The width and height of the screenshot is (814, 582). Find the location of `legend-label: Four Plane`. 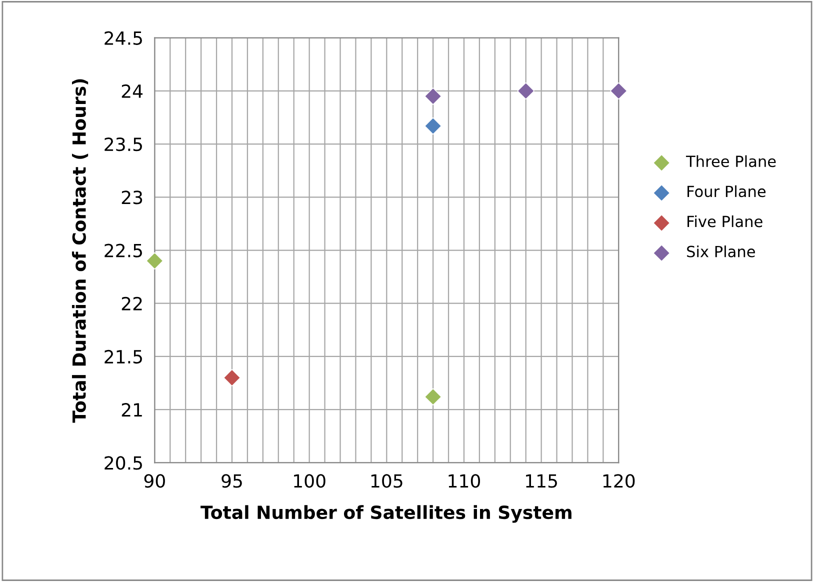

legend-label: Four Plane is located at coordinates (727, 191).